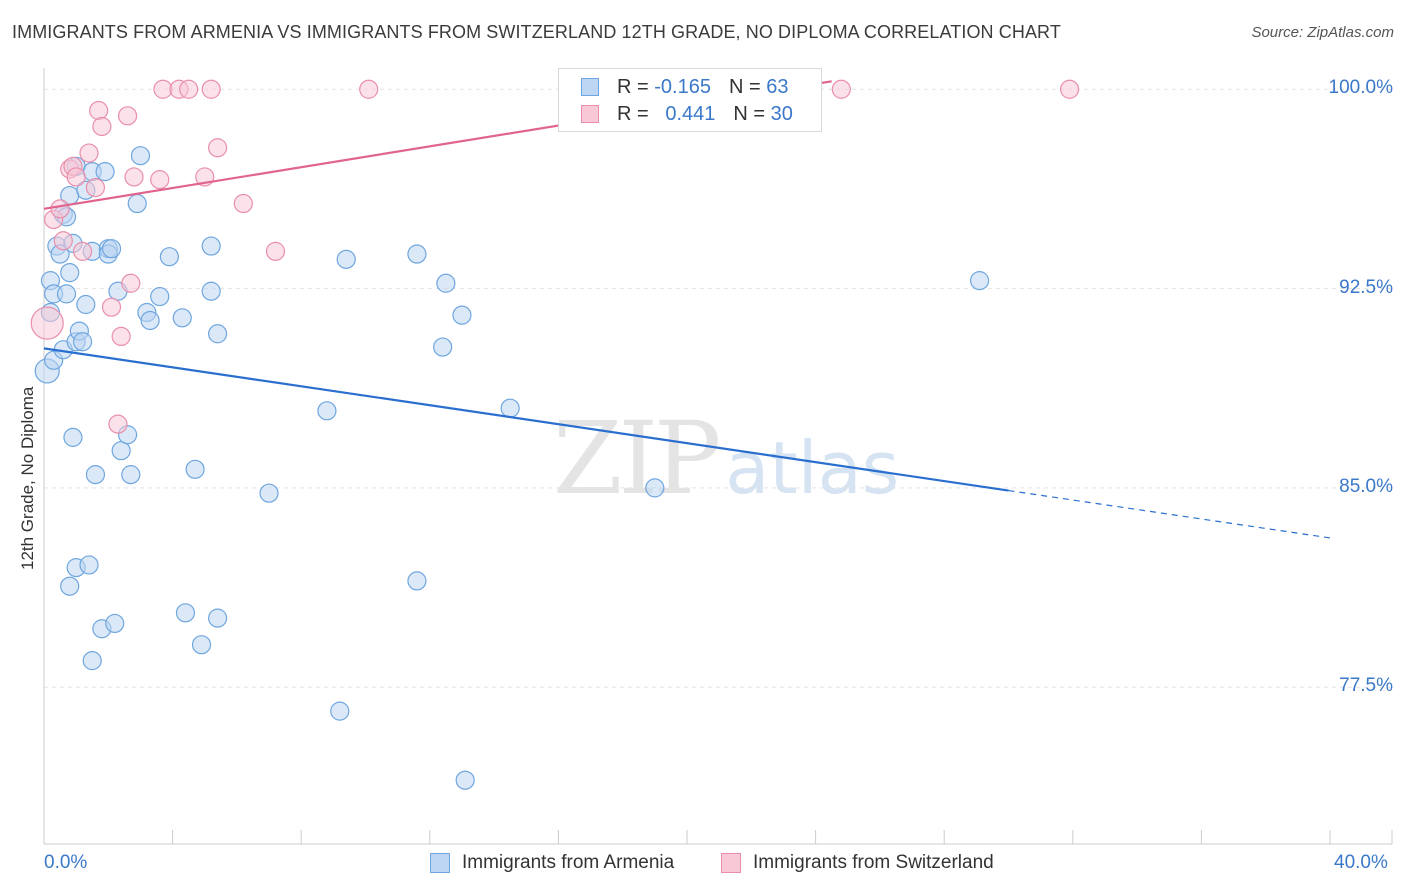 Image resolution: width=1406 pixels, height=892 pixels. I want to click on y-tick-label: 100.0%, so click(1360, 88).